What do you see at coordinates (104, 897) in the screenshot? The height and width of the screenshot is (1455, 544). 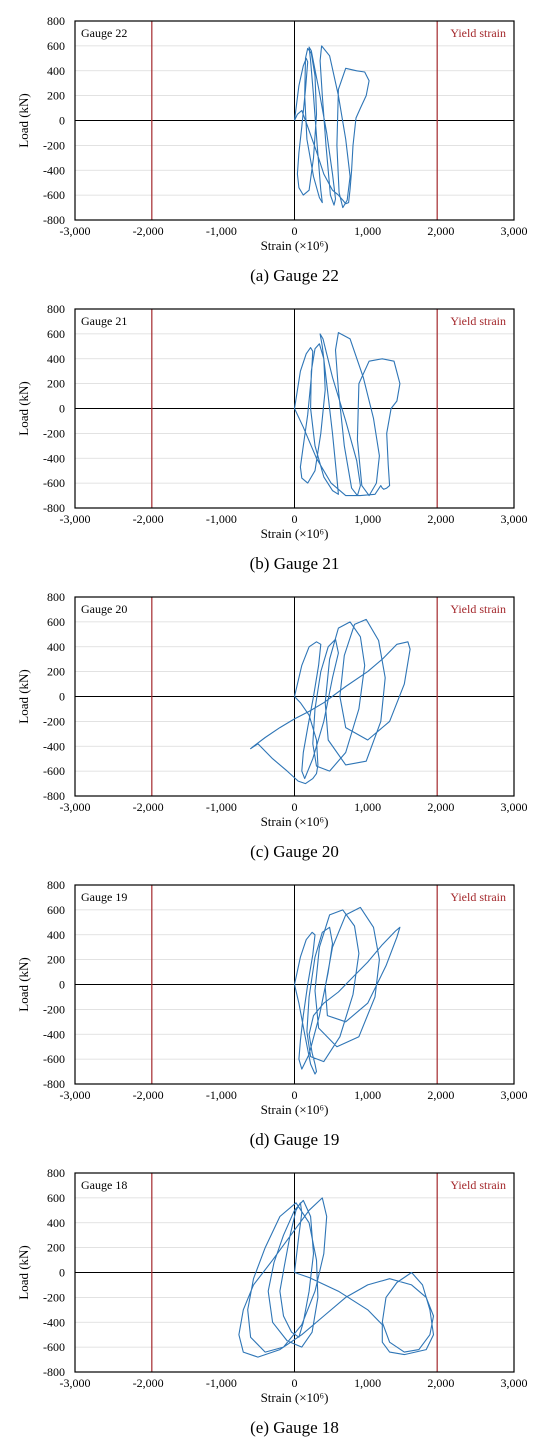 I see `panel-label: Gauge 19` at bounding box center [104, 897].